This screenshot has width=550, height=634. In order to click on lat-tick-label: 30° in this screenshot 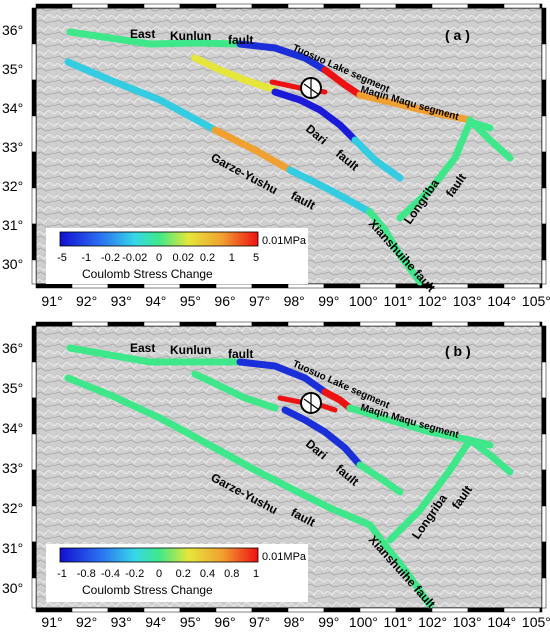, I will do `click(12, 264)`.